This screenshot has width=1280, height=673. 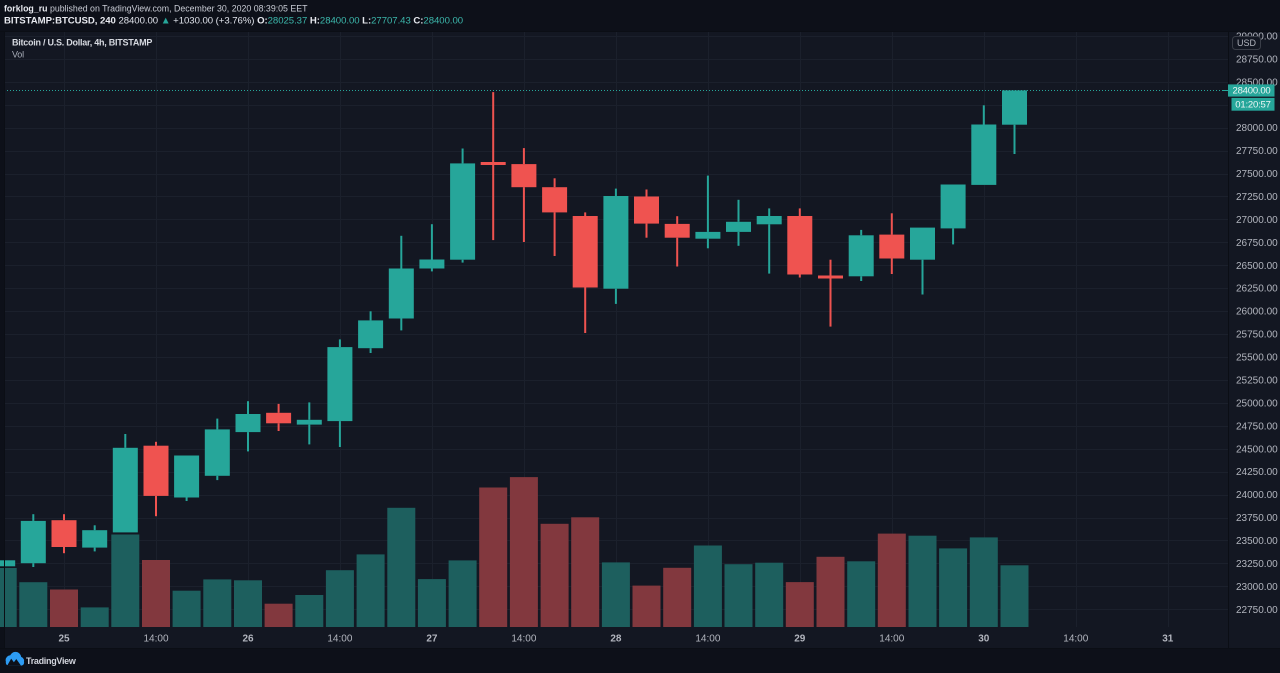 I want to click on svg-text: 28750.00, so click(x=1257, y=59).